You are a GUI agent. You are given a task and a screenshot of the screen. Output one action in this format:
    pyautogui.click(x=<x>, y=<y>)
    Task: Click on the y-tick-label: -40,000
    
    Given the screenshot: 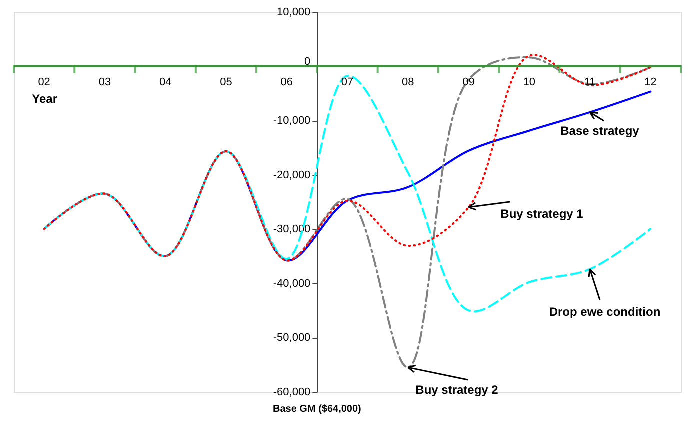 What is the action you would take?
    pyautogui.click(x=292, y=284)
    